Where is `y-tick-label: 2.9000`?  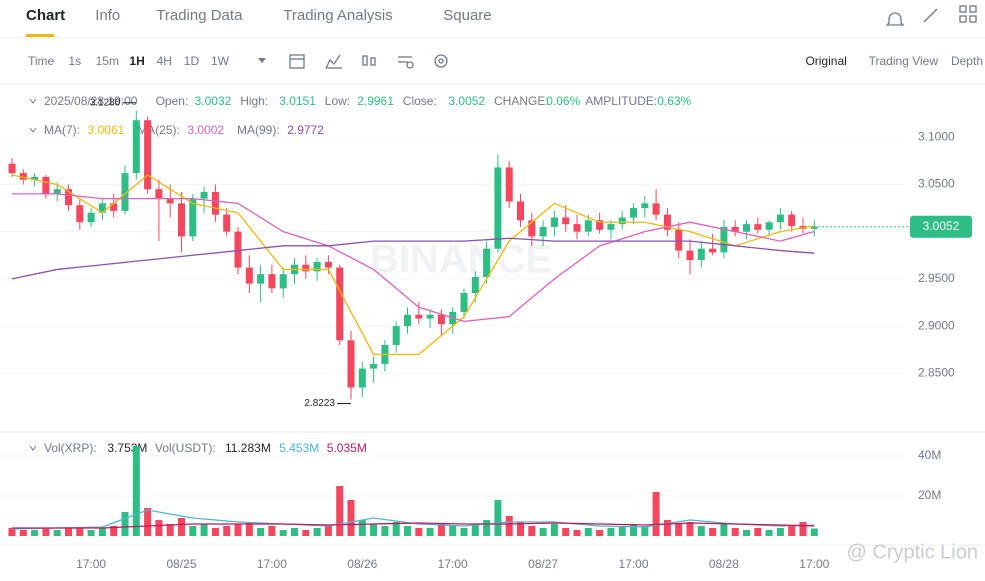 y-tick-label: 2.9000 is located at coordinates (936, 325).